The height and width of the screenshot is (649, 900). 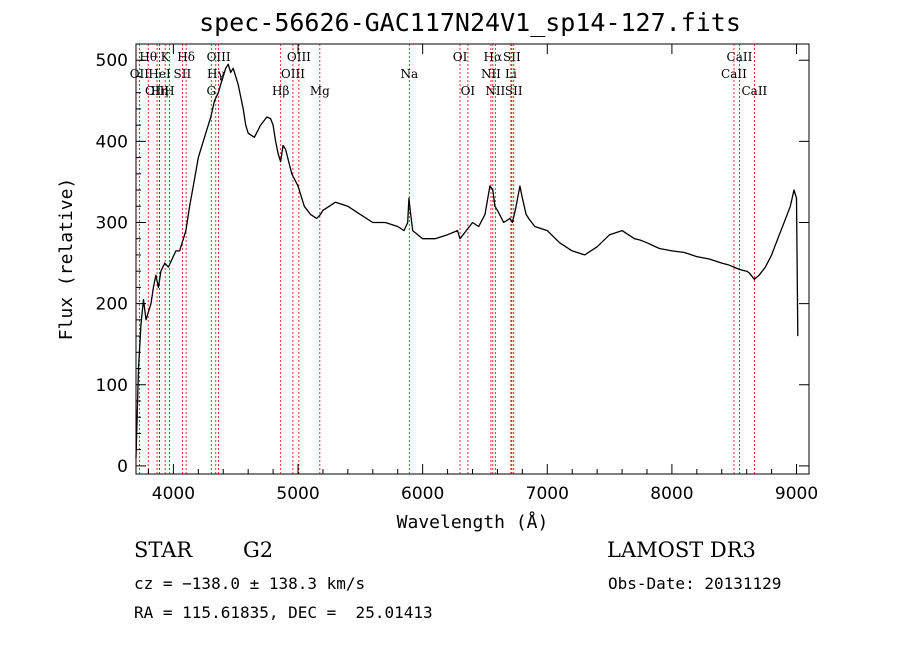 What do you see at coordinates (493, 57) in the screenshot?
I see `line-label: Hα` at bounding box center [493, 57].